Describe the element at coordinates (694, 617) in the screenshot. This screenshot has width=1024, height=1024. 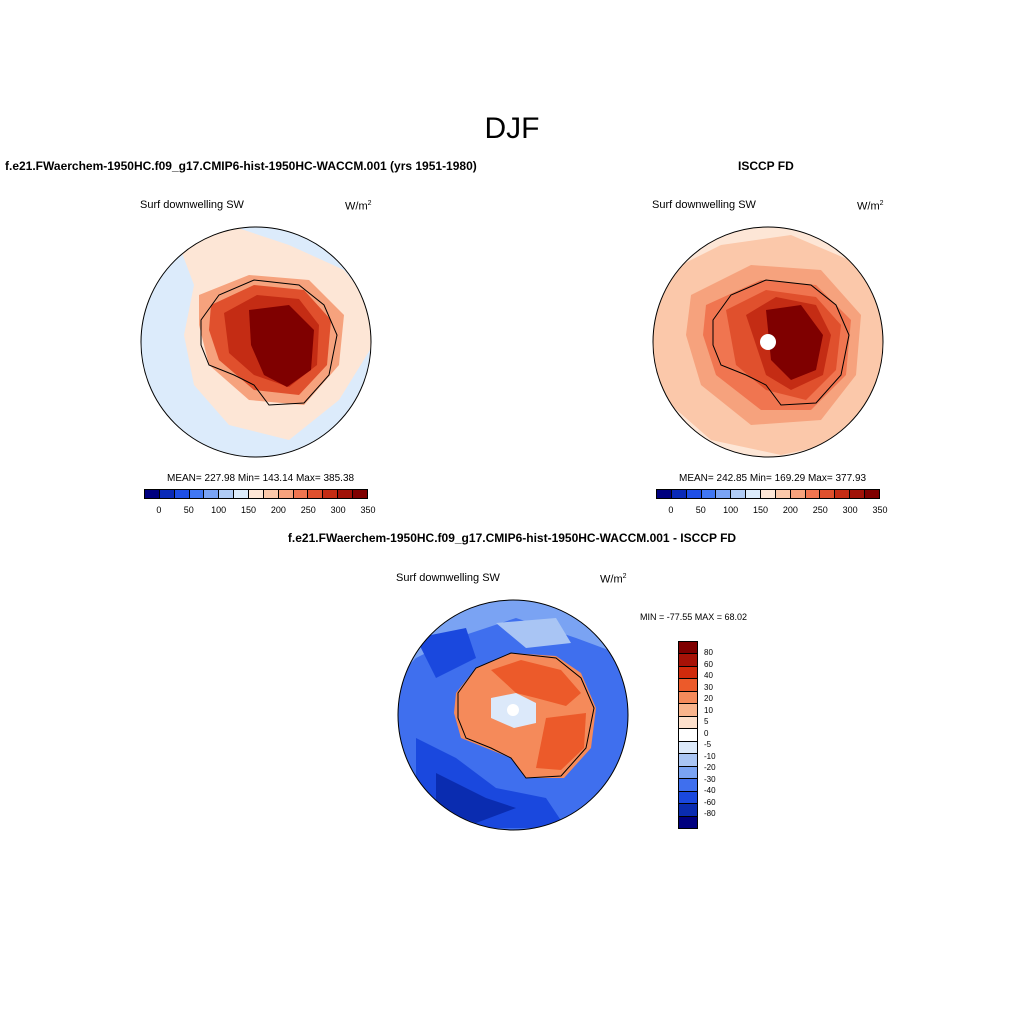
I see `diff-stats: MIN = -77.55 MAX = 68.02` at that location.